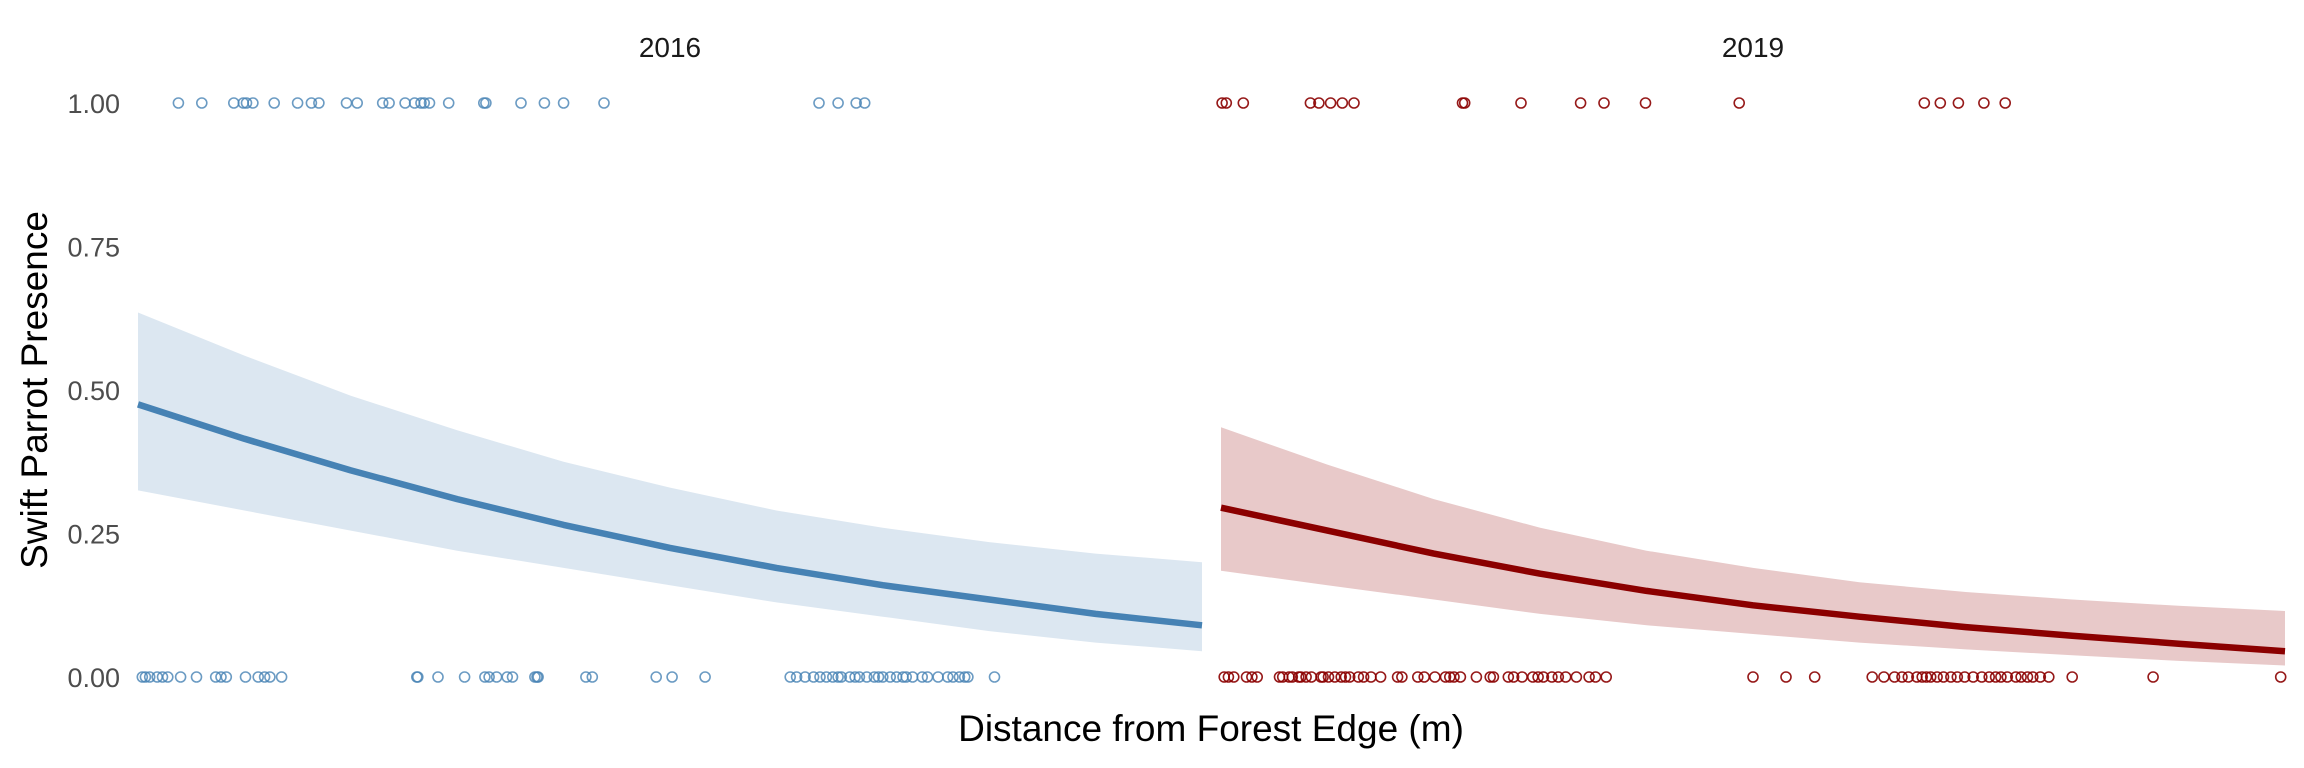 The width and height of the screenshot is (2304, 768). I want to click on y-axis-title: Swift Parrot Presence, so click(34, 390).